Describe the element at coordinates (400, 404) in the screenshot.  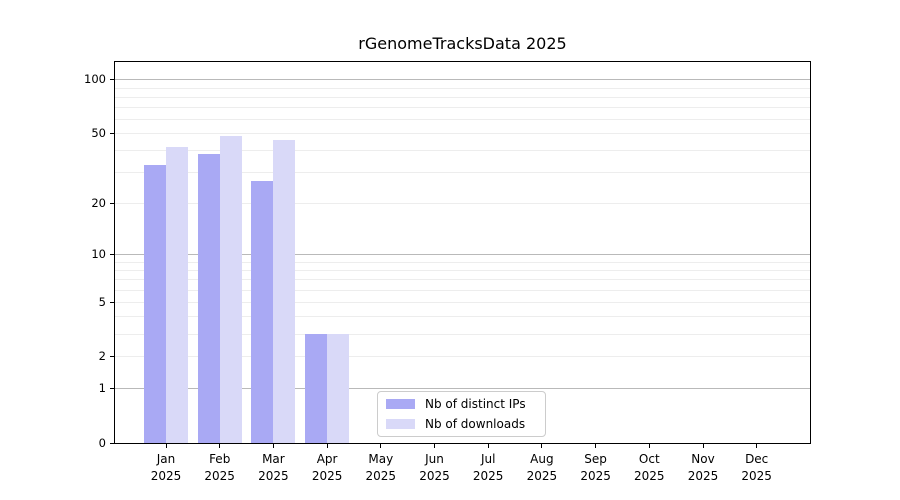
I see `legend-swatch-distinct-ips` at that location.